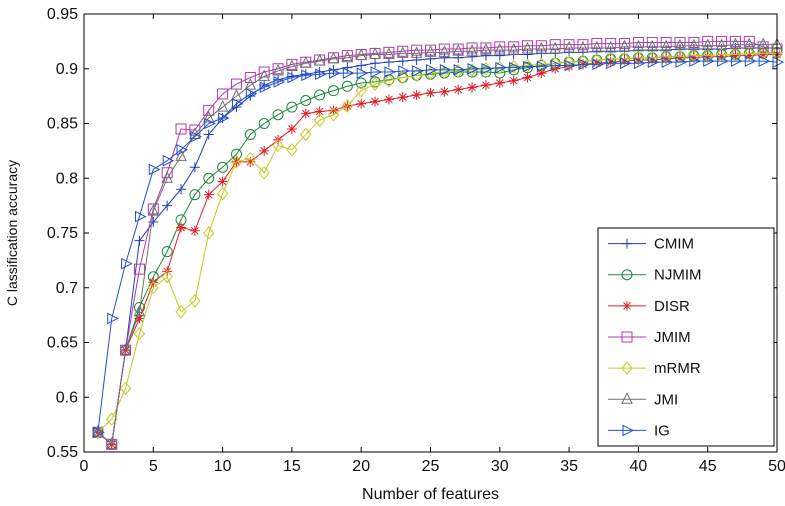  Describe the element at coordinates (12, 233) in the screenshot. I see `y-axis-title: C lassification accuracy` at that location.